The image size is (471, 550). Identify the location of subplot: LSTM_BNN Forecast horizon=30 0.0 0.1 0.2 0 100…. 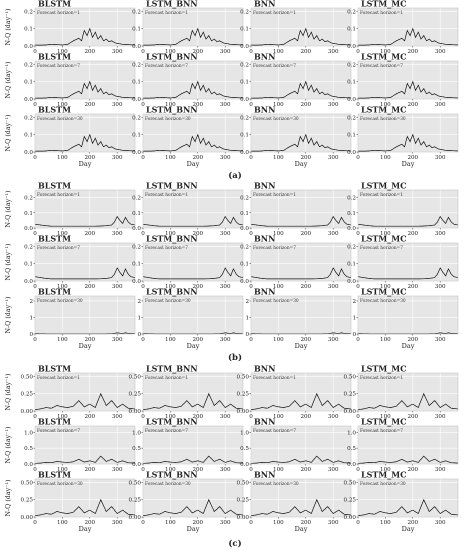
(188, 136).